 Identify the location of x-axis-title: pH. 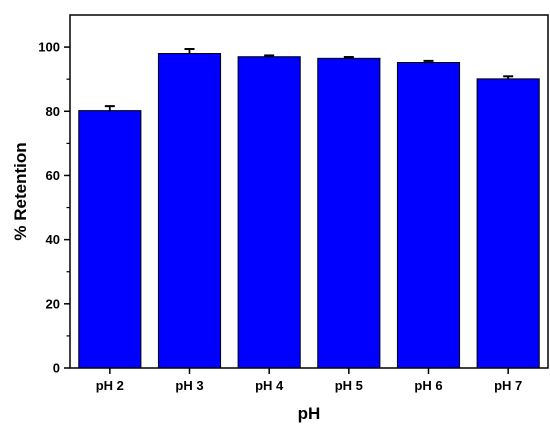
(309, 413).